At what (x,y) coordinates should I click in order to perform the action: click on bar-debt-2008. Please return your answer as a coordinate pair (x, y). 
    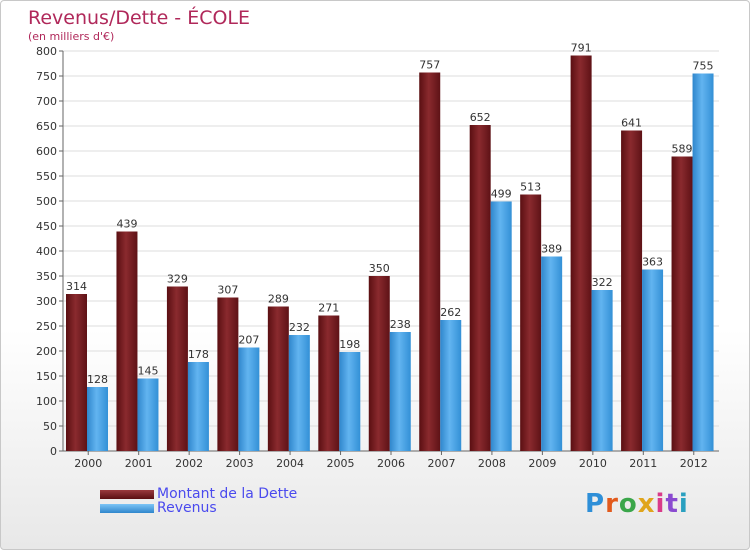
    Looking at the image, I should click on (480, 288).